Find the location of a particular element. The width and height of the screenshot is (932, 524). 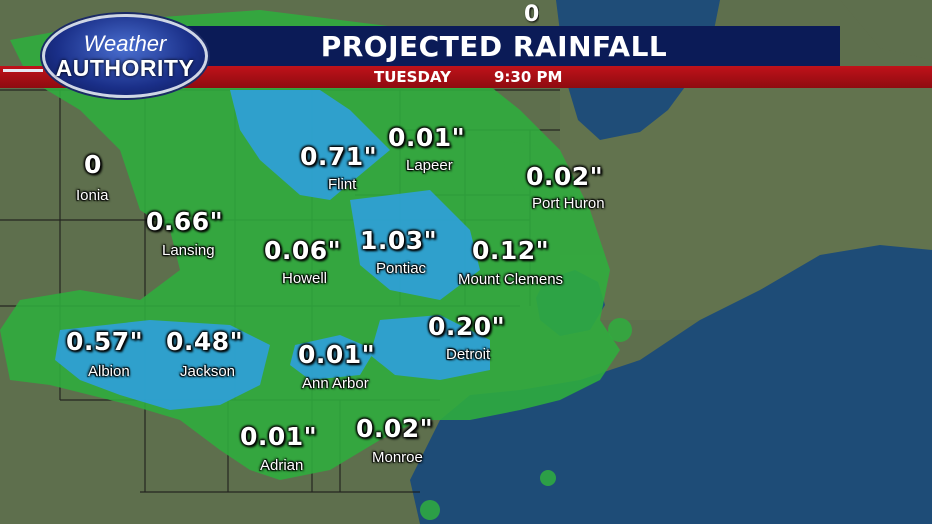

forecast-time: 9:30 PM is located at coordinates (528, 77).